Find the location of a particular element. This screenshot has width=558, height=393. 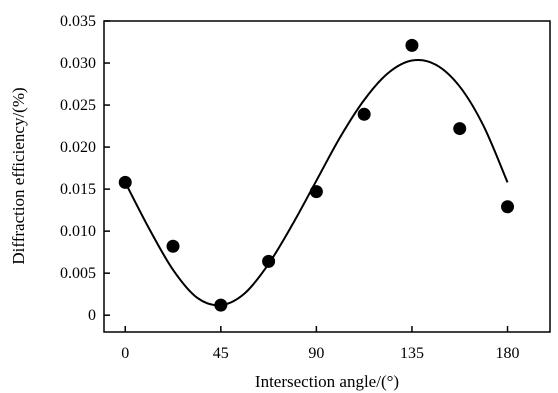

y-axis-title: Diffraction efficiency/(%) is located at coordinates (18, 175).